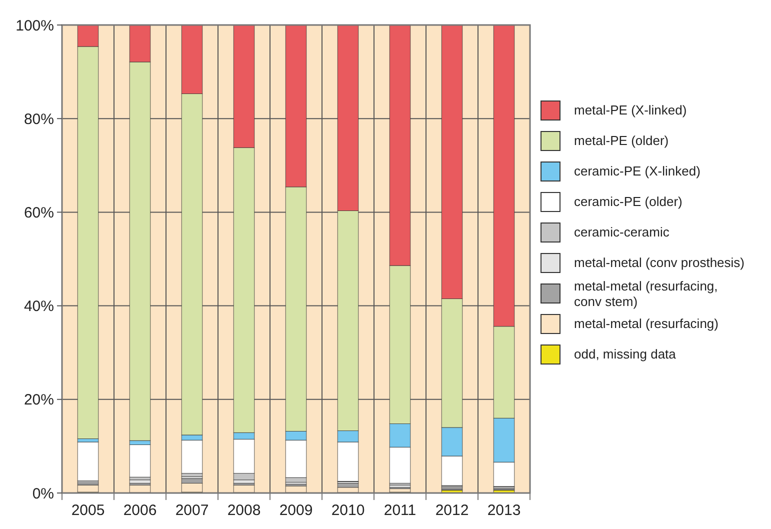  I want to click on legend-label: metal-PE (X-linked), so click(630, 110).